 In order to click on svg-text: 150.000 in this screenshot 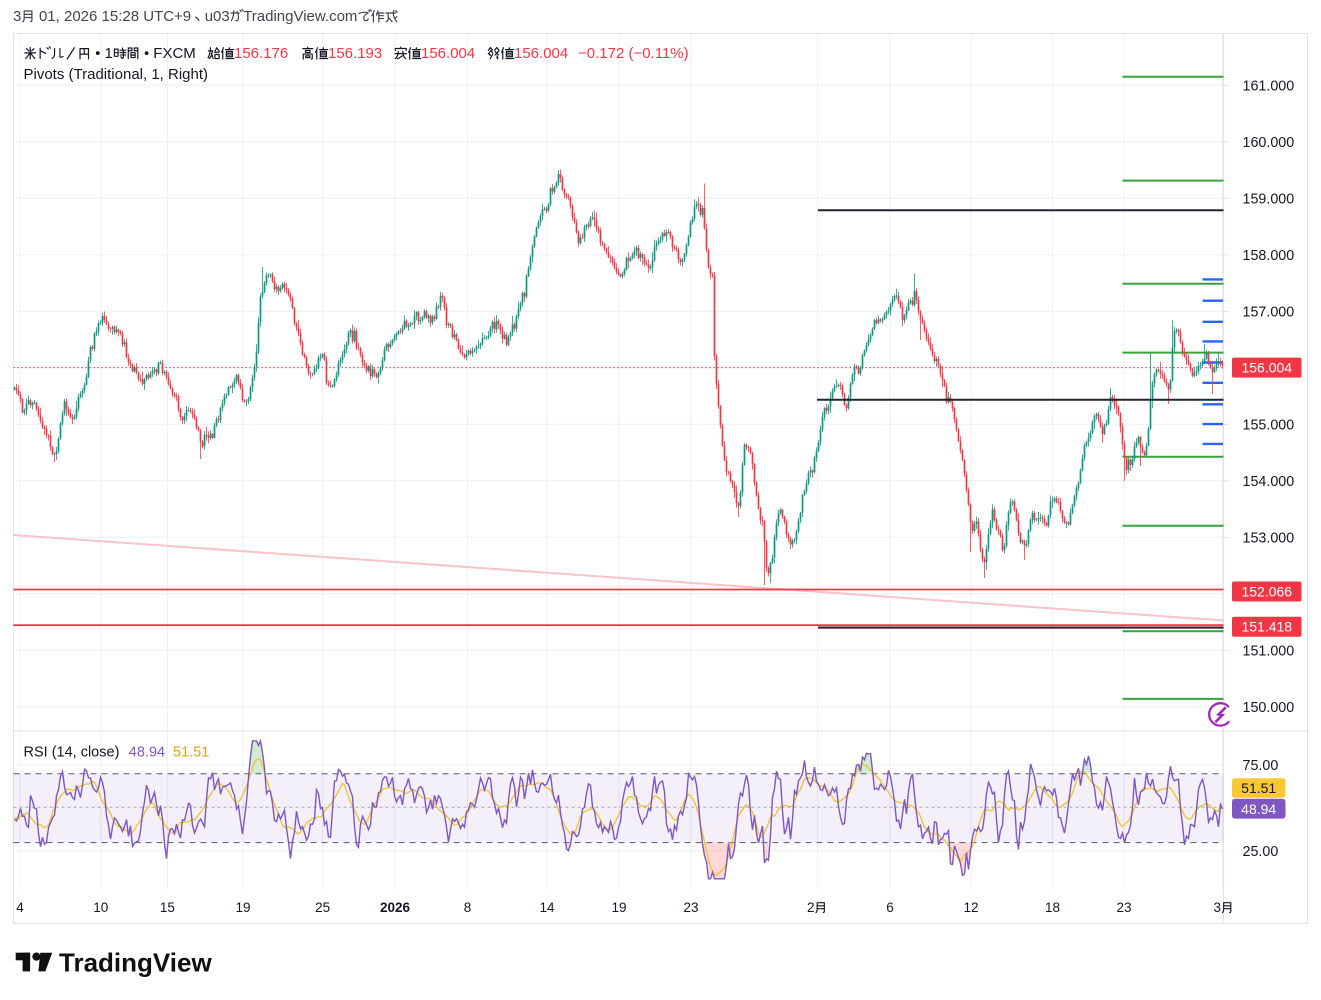, I will do `click(1269, 708)`.